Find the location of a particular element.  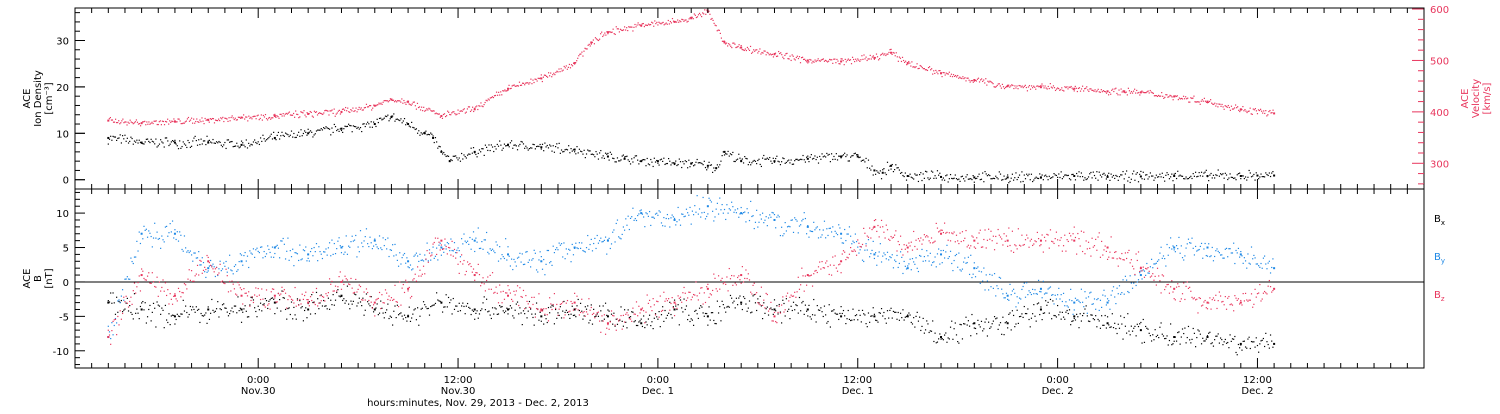

series-bx is located at coordinates (691, 321).